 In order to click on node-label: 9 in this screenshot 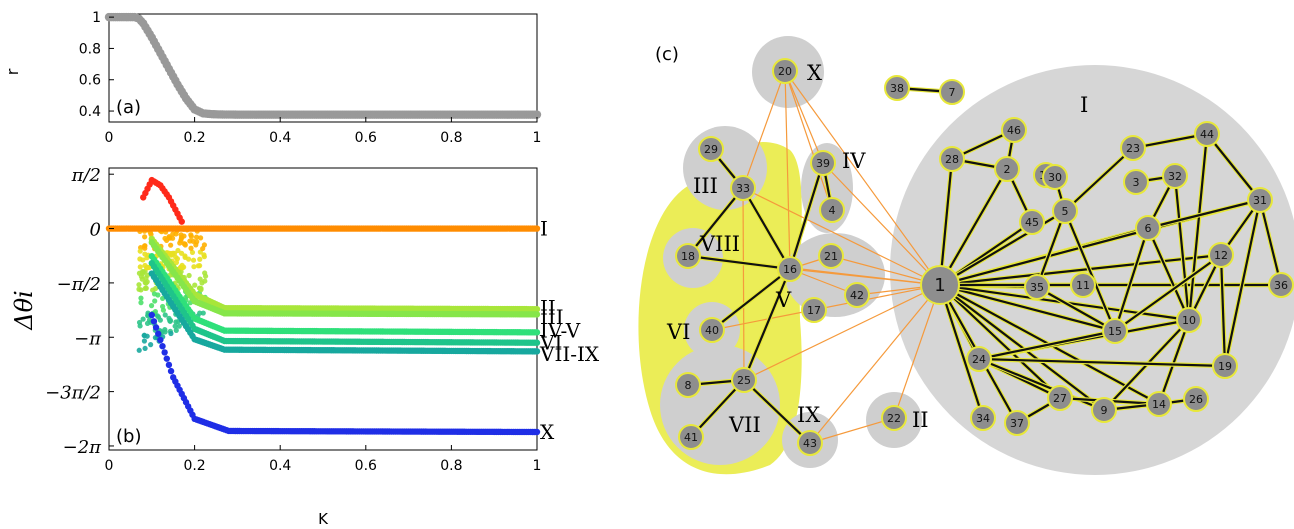, I will do `click(1104, 410)`.